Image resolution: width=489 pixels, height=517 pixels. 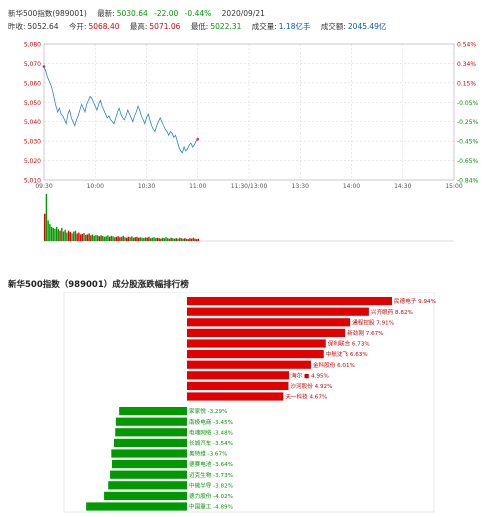 I want to click on gainer-label: 海尔 ■ 4.95%, so click(x=310, y=375).